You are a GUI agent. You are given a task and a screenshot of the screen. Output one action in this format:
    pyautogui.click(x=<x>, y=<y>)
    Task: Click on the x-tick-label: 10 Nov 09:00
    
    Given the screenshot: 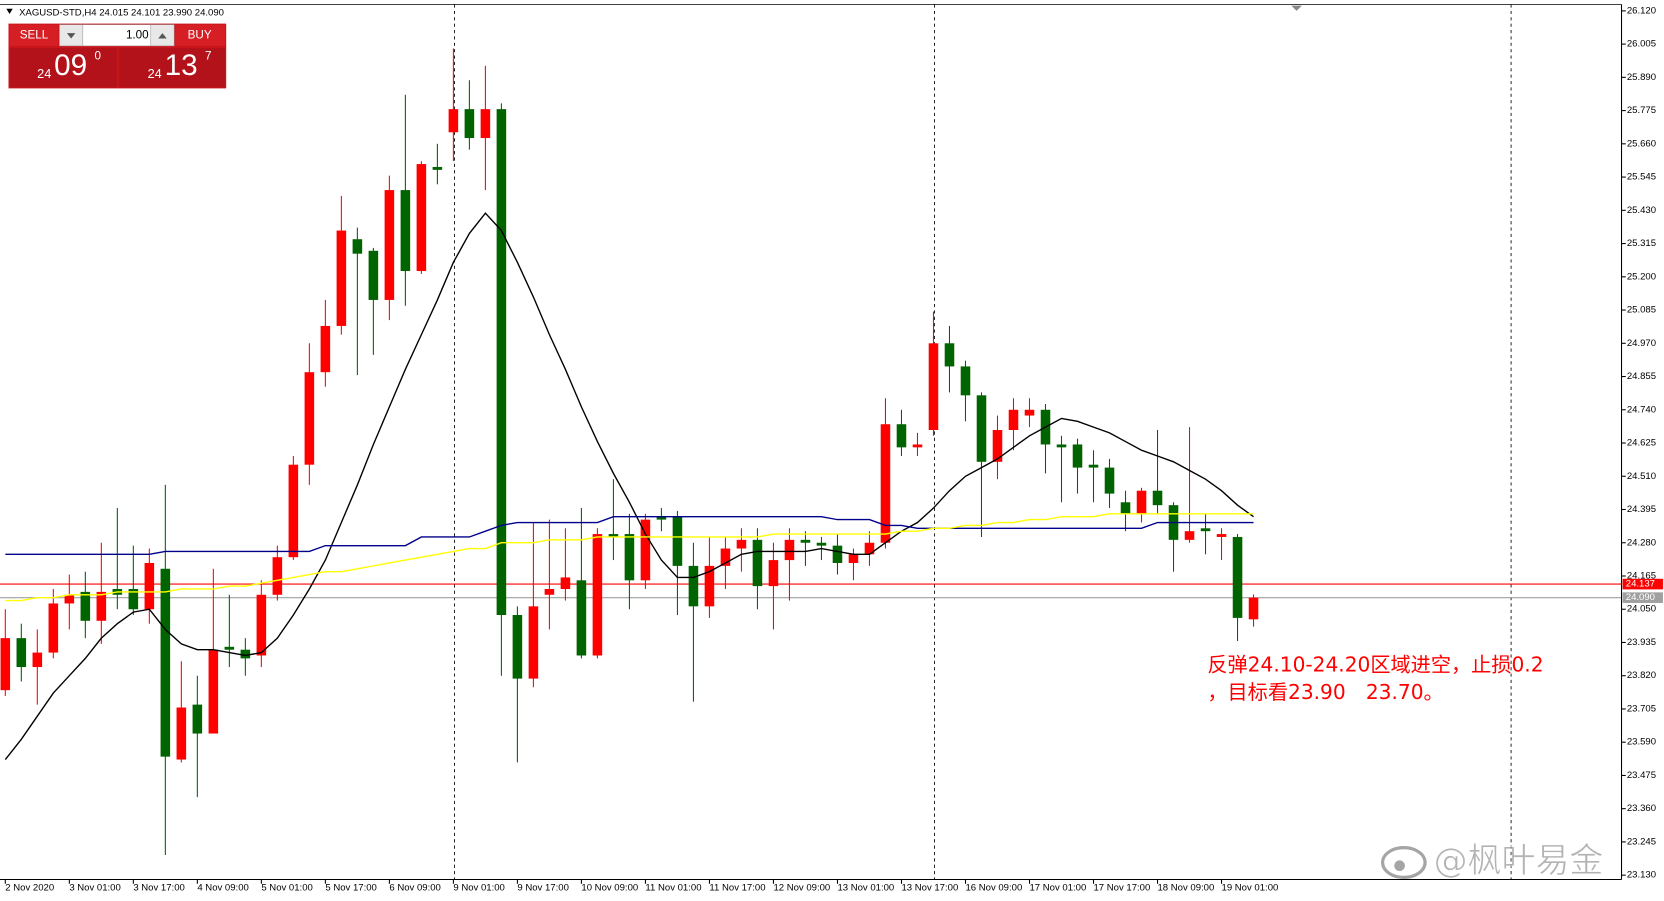 What is the action you would take?
    pyautogui.click(x=609, y=888)
    